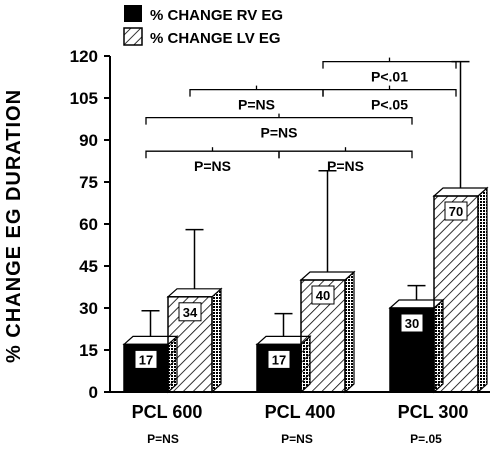 Image resolution: width=500 pixels, height=451 pixels. Describe the element at coordinates (460, 192) in the screenshot. I see `bar-pcl-300-lv-top` at that location.